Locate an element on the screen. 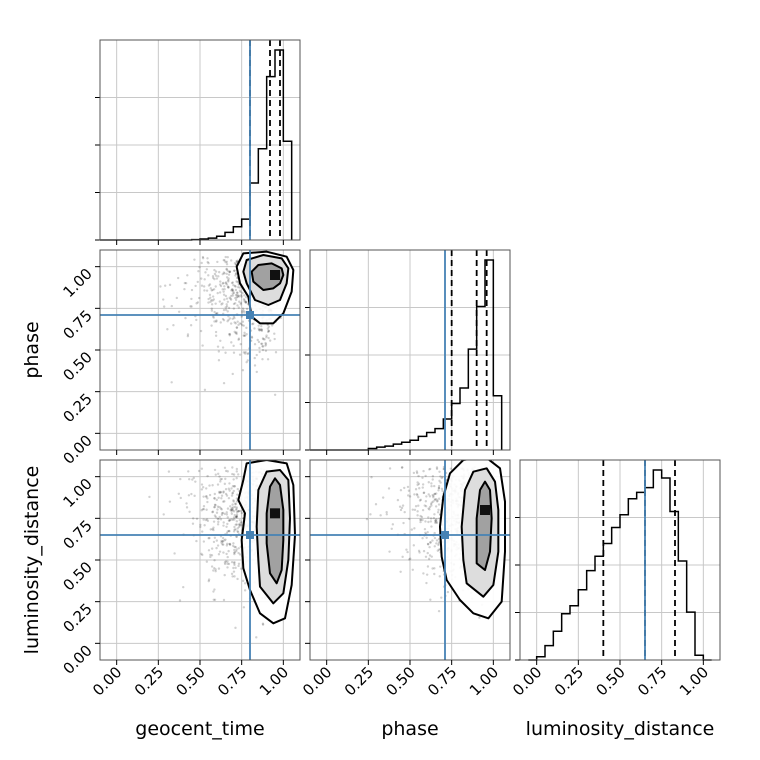 Image resolution: width=760 pixels, height=760 pixels. x-tick-label: 0.00 is located at coordinates (317, 681).